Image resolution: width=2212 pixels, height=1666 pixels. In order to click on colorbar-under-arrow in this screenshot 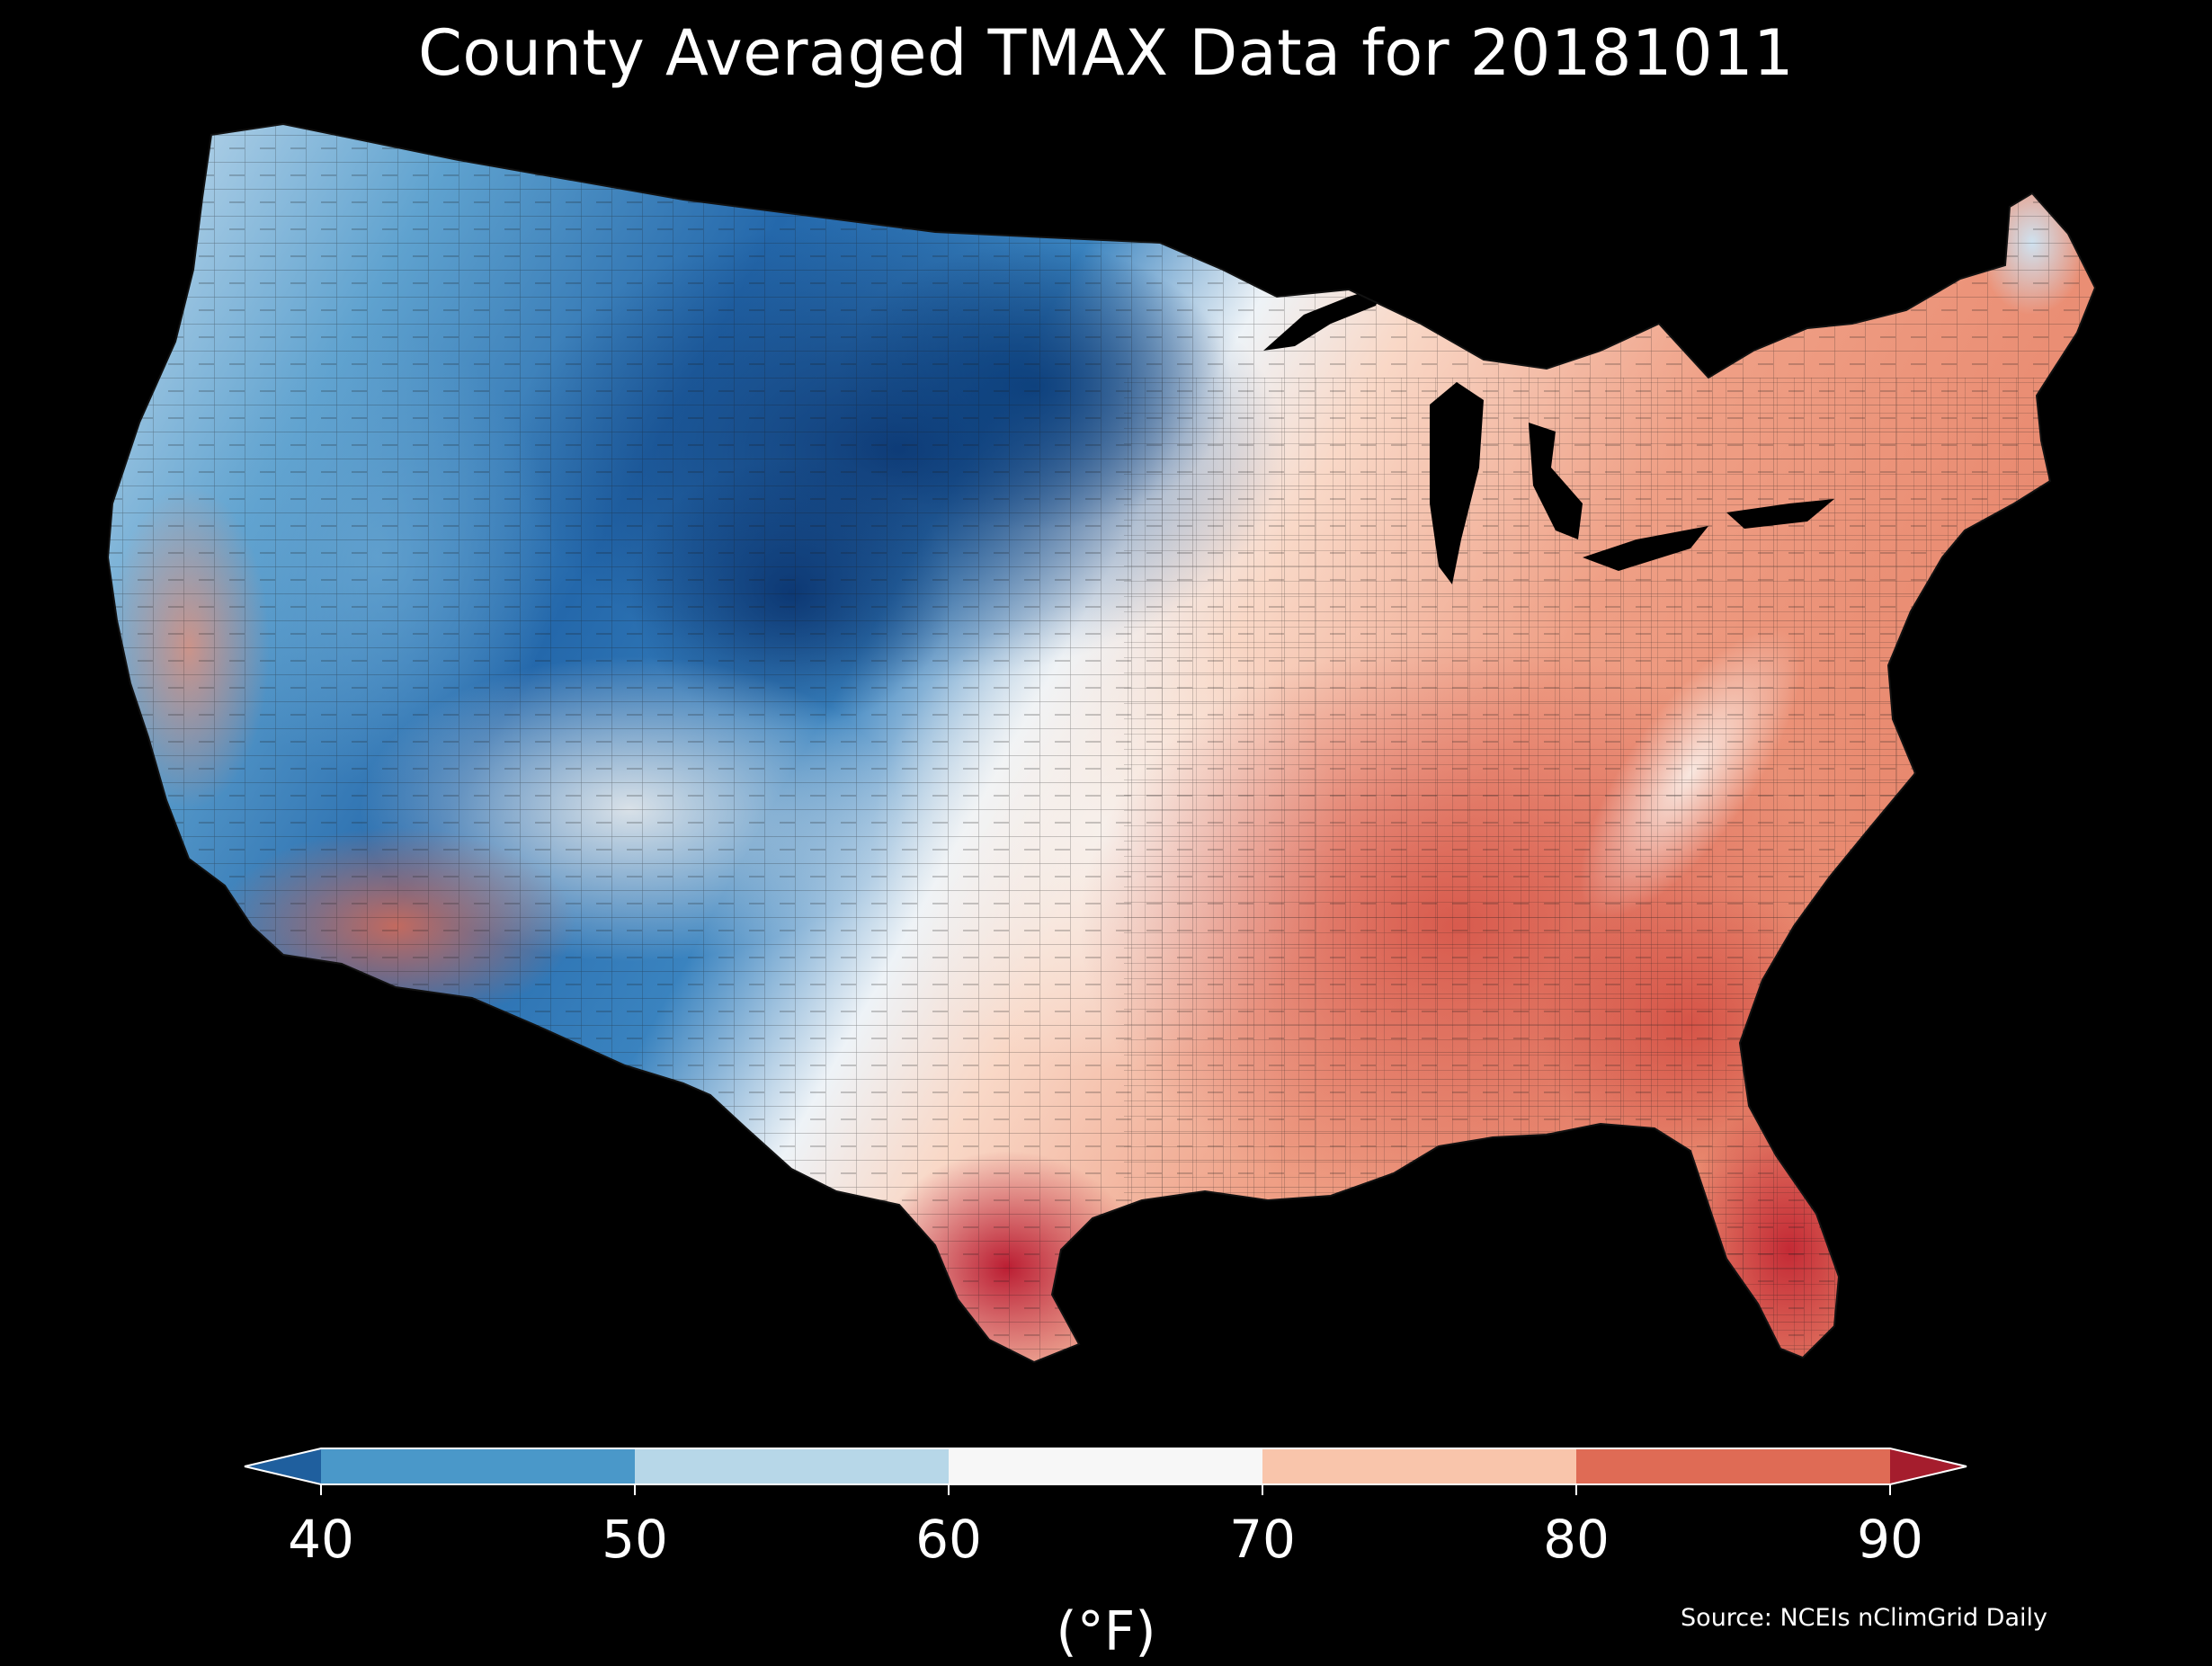, I will do `click(283, 1466)`.